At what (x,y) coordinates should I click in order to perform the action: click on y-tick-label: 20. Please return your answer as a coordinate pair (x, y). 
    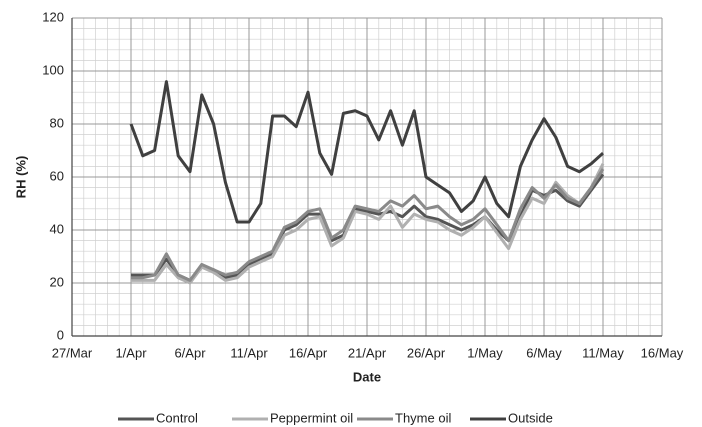
    Looking at the image, I should click on (57, 281).